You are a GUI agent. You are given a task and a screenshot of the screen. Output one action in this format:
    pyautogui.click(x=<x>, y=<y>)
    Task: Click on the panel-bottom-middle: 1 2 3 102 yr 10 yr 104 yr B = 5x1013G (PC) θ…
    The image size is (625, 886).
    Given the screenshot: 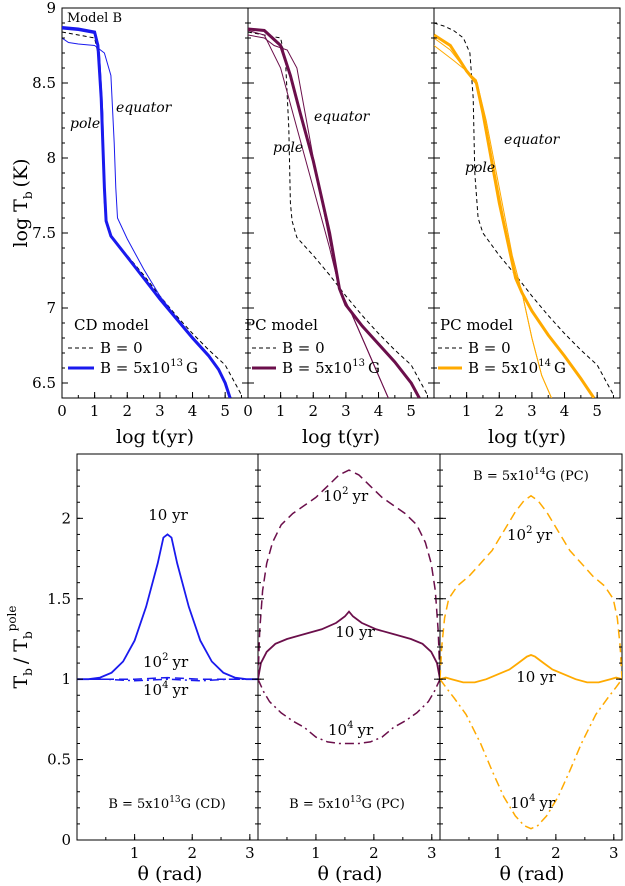 What is the action you would take?
    pyautogui.click(x=349, y=669)
    